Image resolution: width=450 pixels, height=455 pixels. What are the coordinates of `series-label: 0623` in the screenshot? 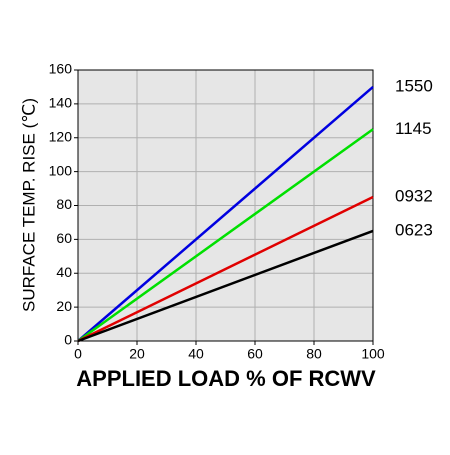 It's located at (414, 229).